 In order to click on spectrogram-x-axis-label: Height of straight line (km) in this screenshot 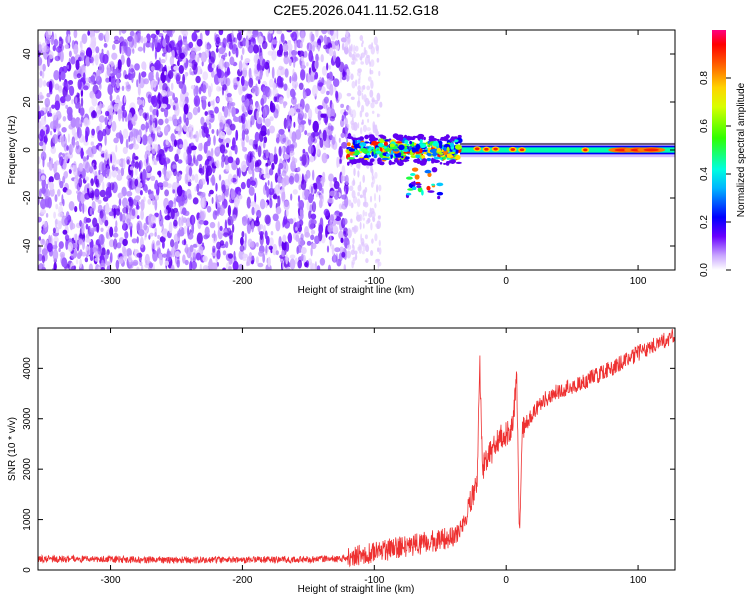, I will do `click(356, 290)`.